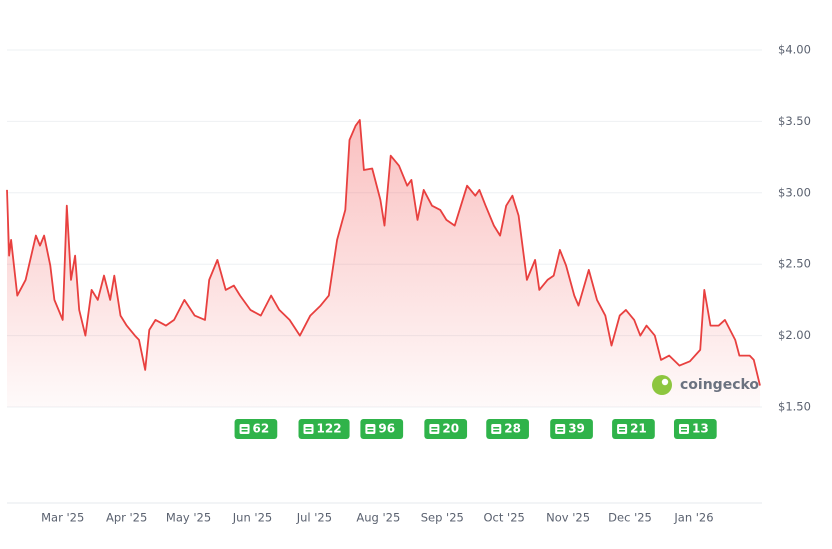 The width and height of the screenshot is (832, 549). Describe the element at coordinates (794, 192) in the screenshot. I see `y-tick-label: $3.00` at that location.